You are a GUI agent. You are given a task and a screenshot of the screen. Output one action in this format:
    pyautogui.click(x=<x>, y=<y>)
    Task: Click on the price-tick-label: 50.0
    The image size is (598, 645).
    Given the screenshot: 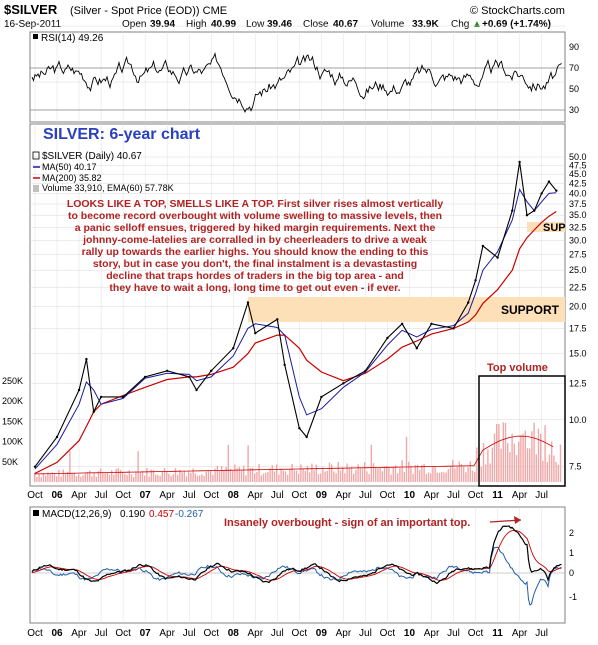 What is the action you would take?
    pyautogui.click(x=578, y=157)
    